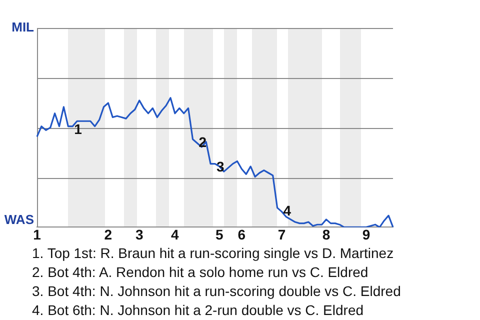 The height and width of the screenshot is (320, 480). I want to click on text: 4. Bot 6th: N. Johnson hit a 2-run double vs C. Eldred, so click(198, 310).